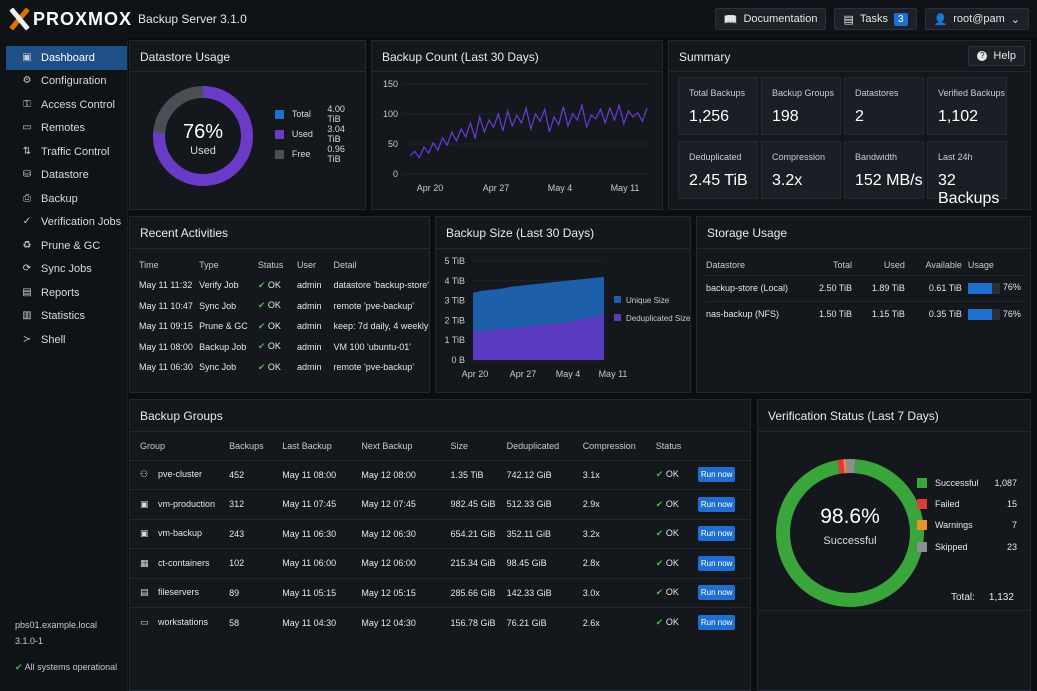 This screenshot has width=1037, height=691. What do you see at coordinates (473, 533) in the screenshot?
I see `cell-size: 654.21 GiB` at bounding box center [473, 533].